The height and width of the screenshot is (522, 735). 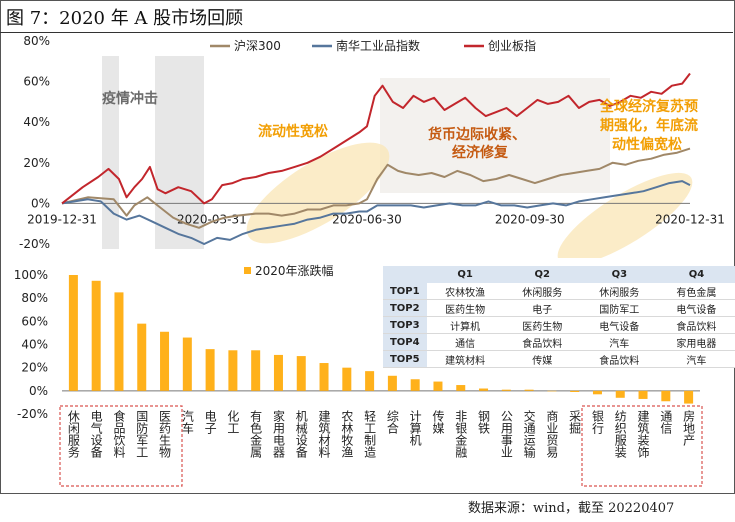 What do you see at coordinates (559, 291) in the screenshot?
I see `table-row: TOP1 农林牧渔 休闲服务 休闲服务 有色金属` at bounding box center [559, 291].